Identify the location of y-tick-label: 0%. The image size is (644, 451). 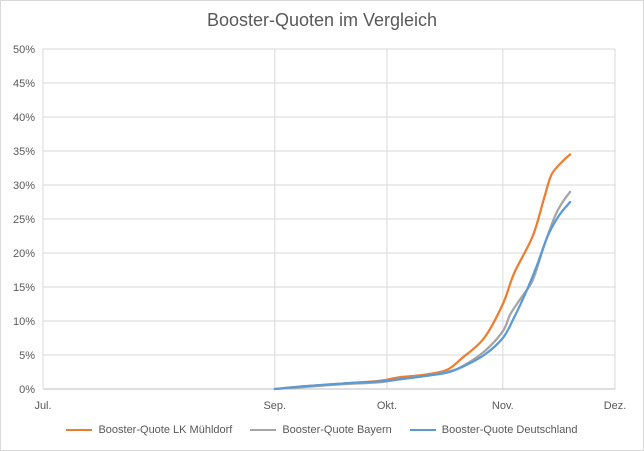
(27, 390).